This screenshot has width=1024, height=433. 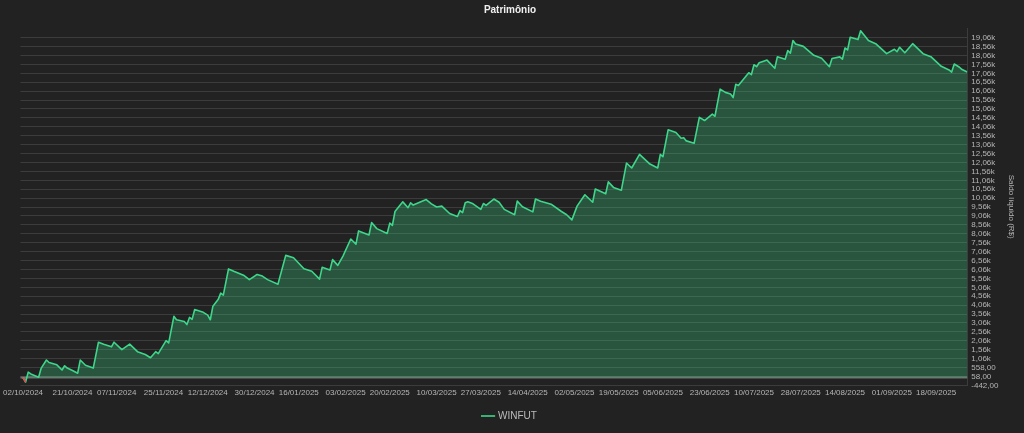 What do you see at coordinates (984, 82) in the screenshot?
I see `y-tick-label: 16,56k` at bounding box center [984, 82].